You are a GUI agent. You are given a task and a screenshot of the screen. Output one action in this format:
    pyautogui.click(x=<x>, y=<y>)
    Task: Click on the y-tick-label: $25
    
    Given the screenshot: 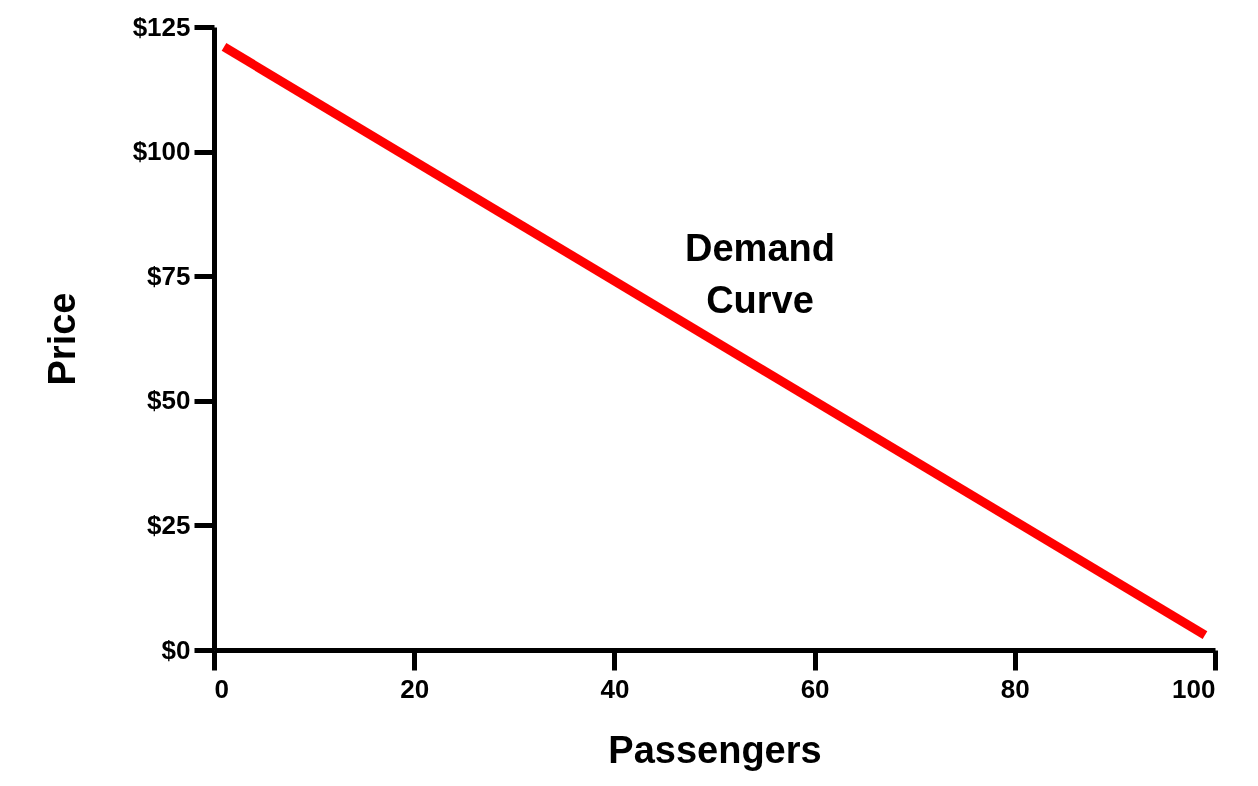 What is the action you would take?
    pyautogui.click(x=169, y=524)
    